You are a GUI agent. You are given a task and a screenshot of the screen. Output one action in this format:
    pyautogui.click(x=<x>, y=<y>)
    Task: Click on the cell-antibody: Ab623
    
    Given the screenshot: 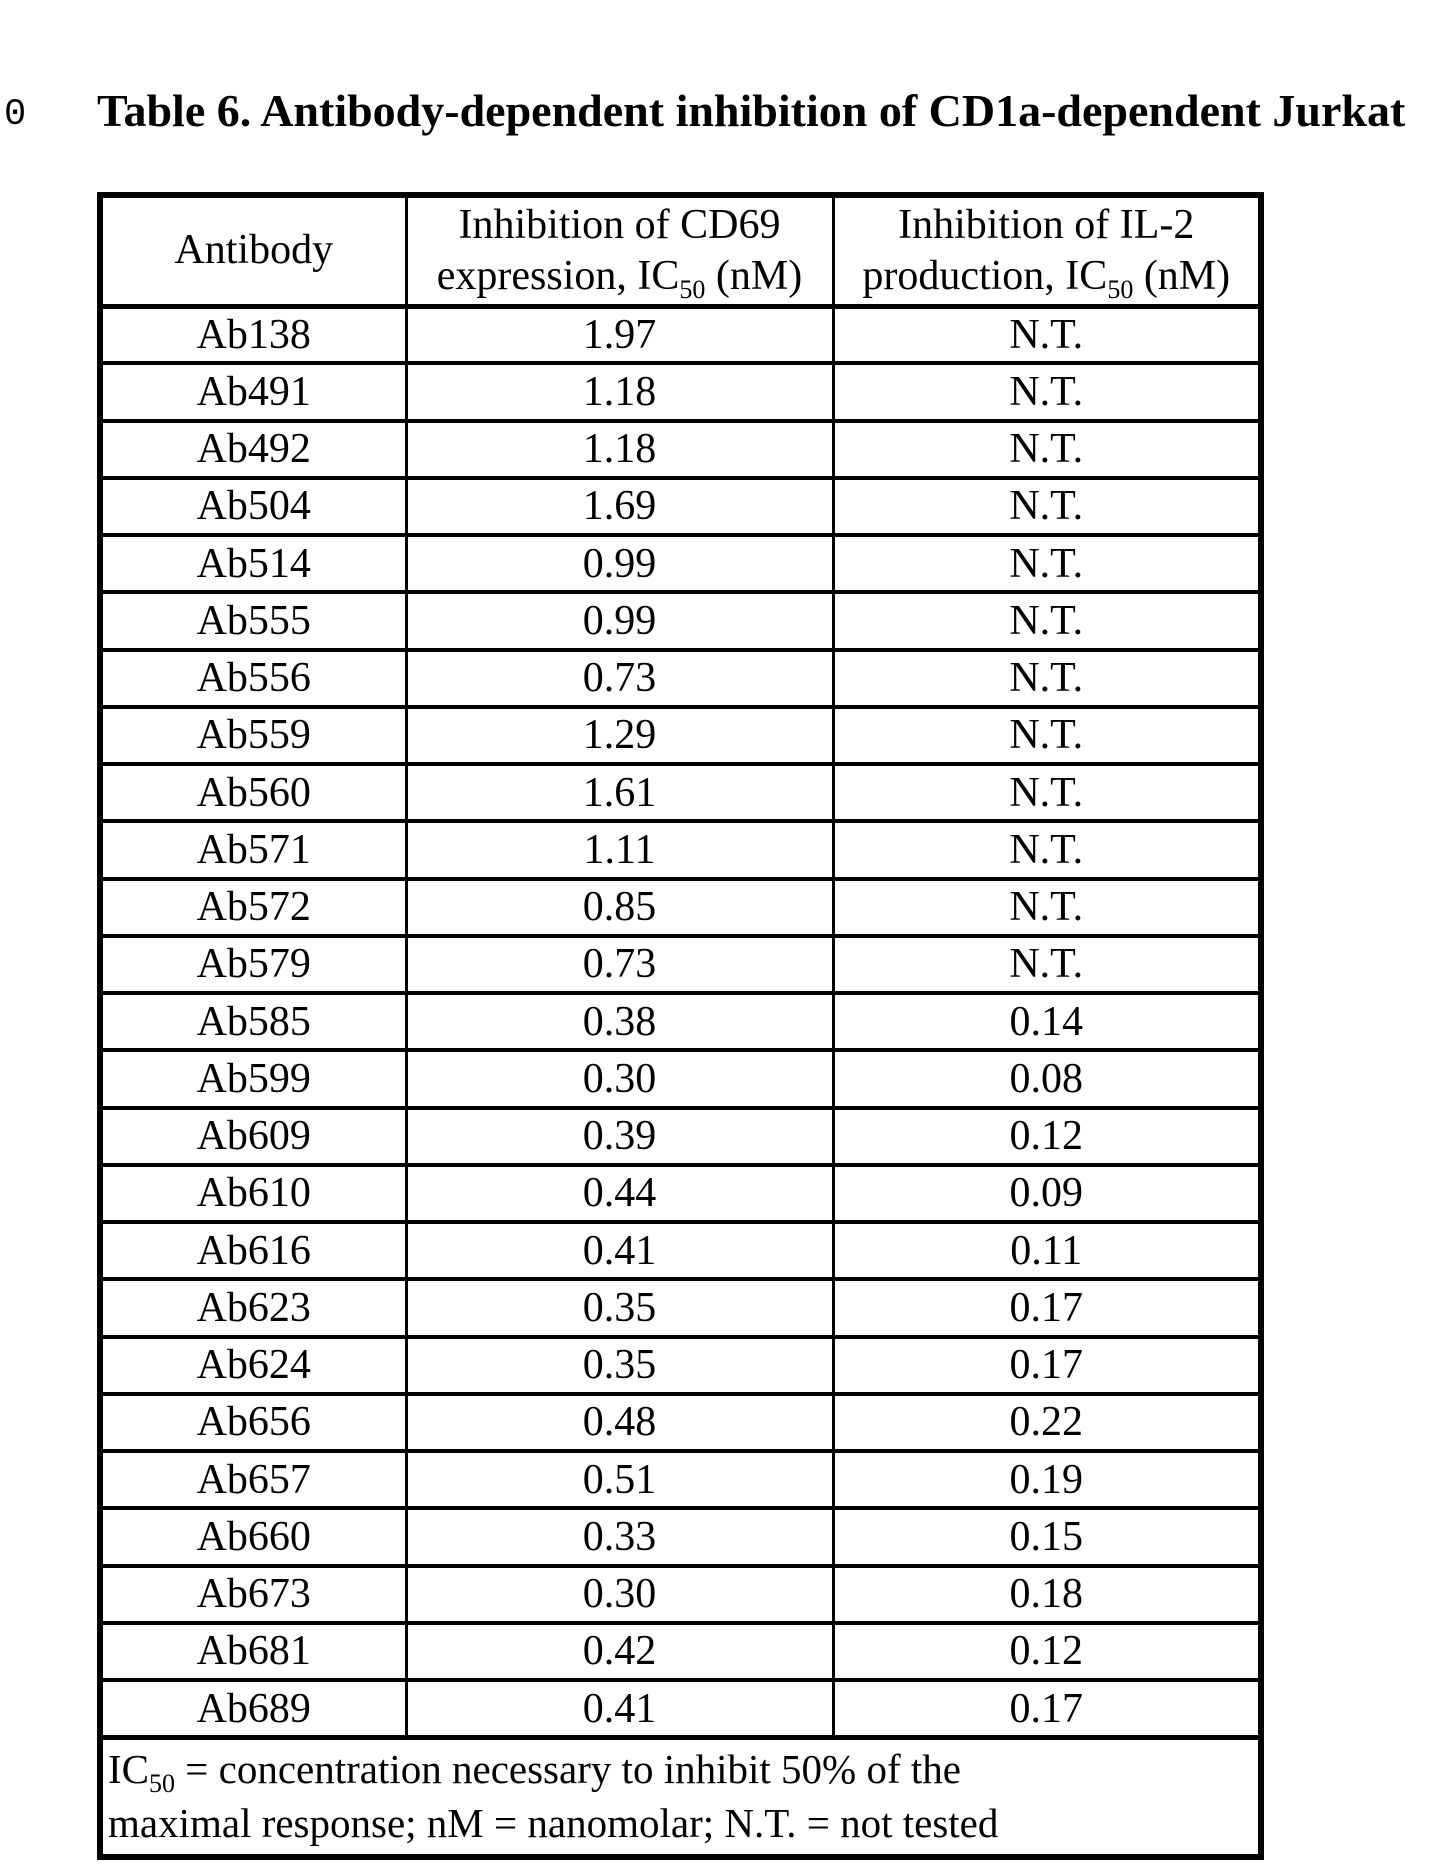 What is the action you would take?
    pyautogui.click(x=253, y=1308)
    